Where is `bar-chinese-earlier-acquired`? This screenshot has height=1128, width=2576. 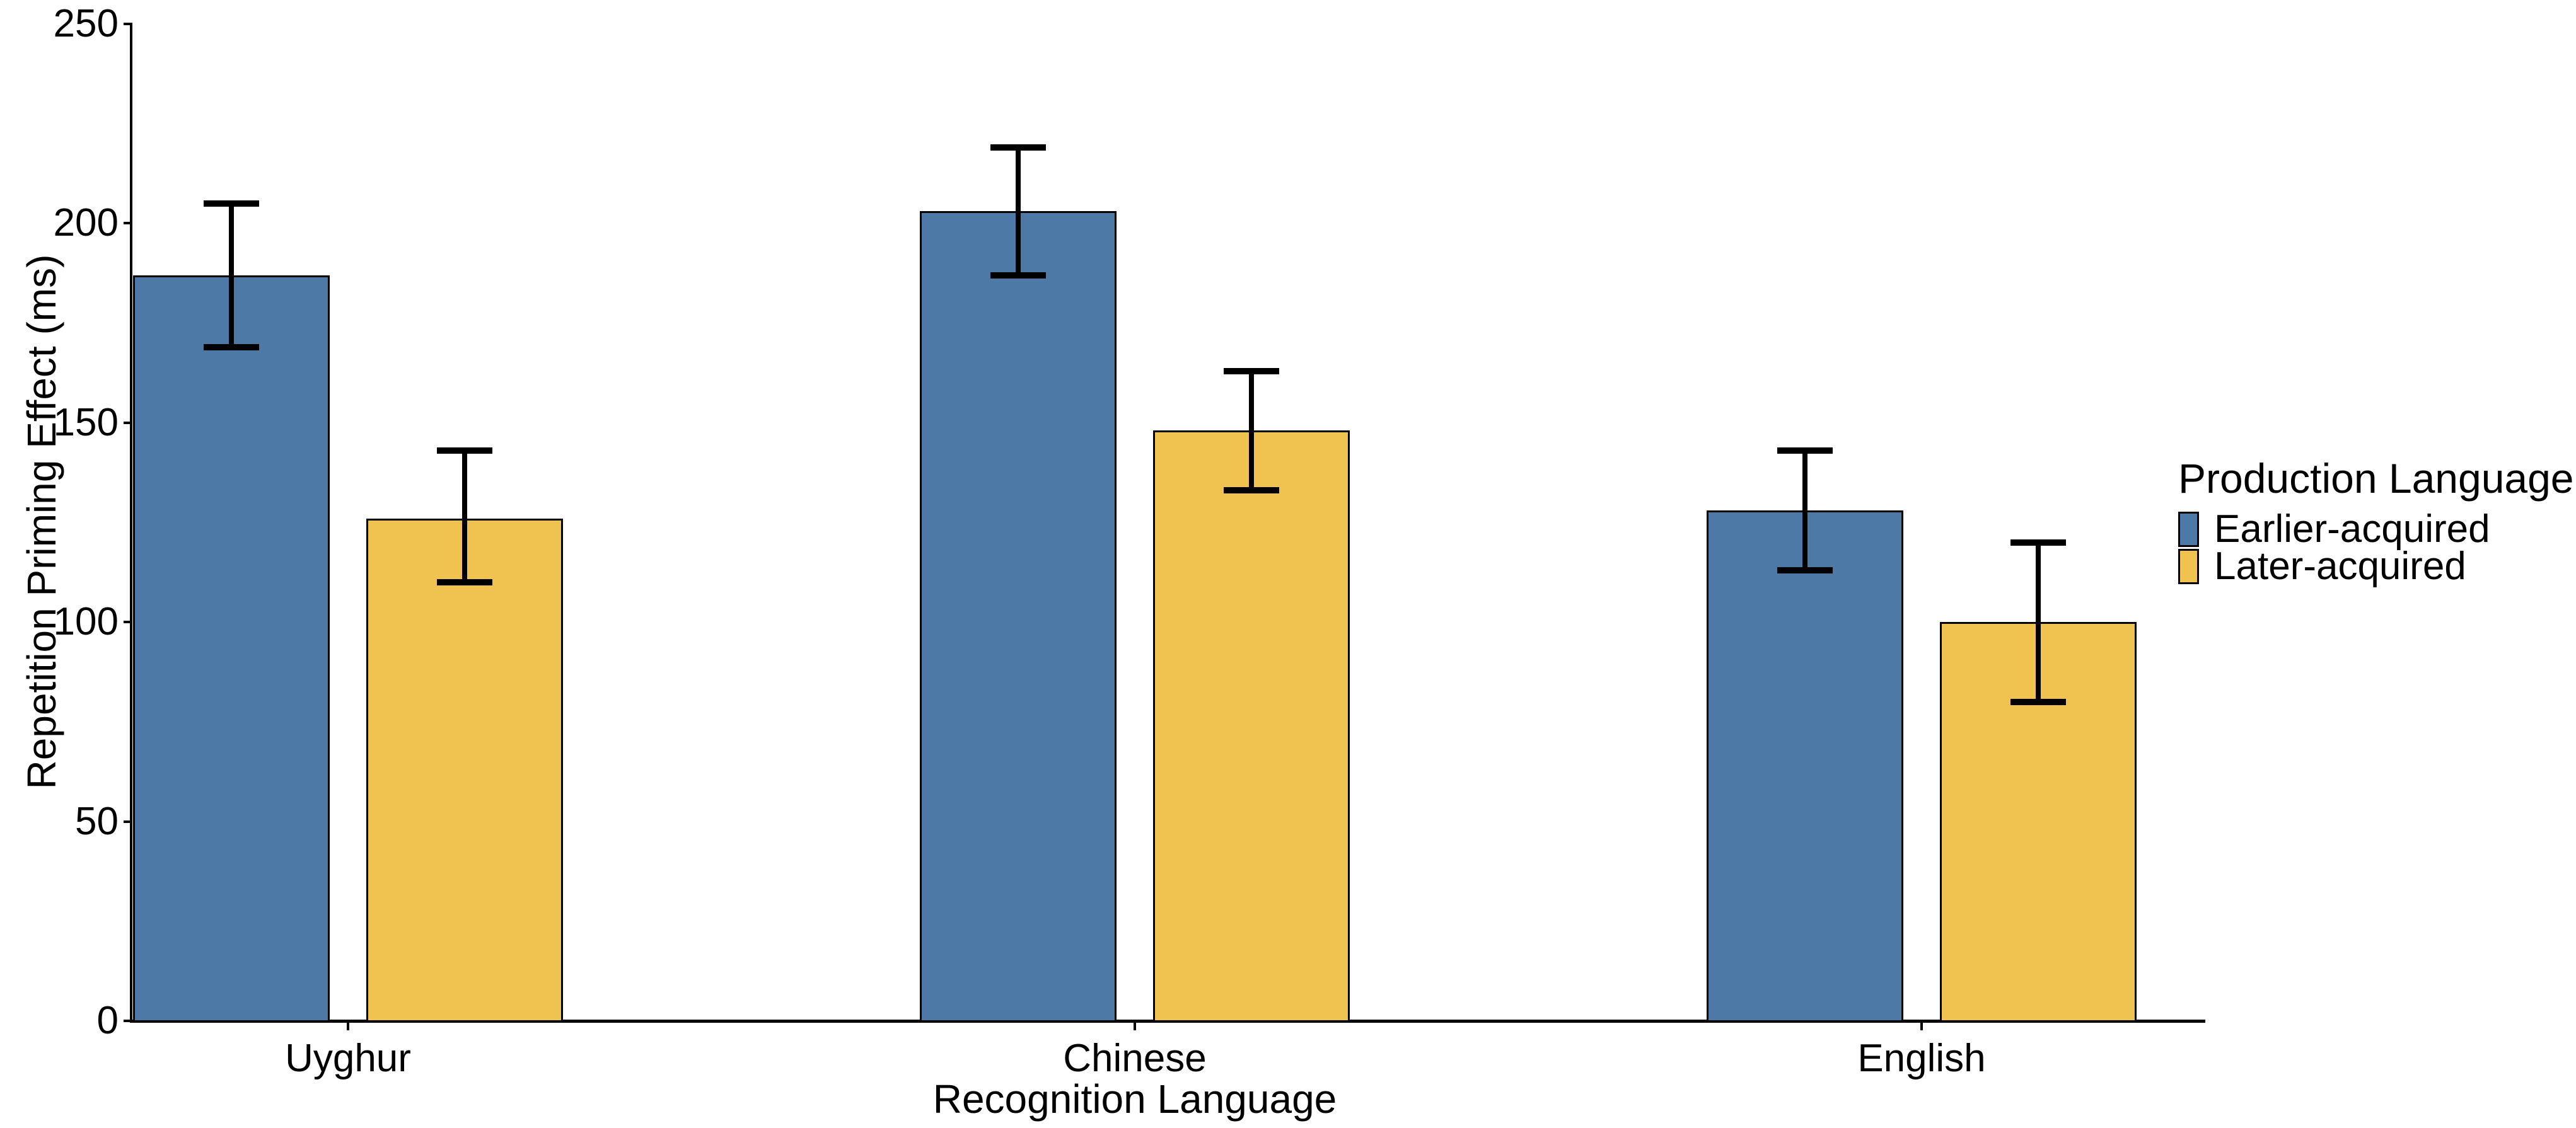 bar-chinese-earlier-acquired is located at coordinates (1018, 616).